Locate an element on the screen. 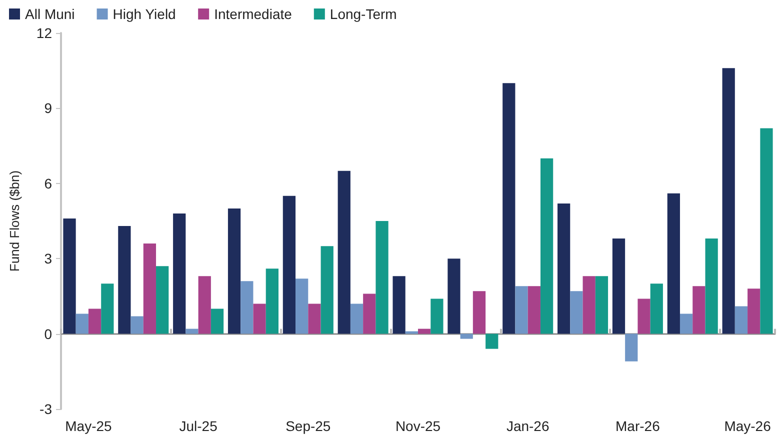  x-tick-label: Mar-26 is located at coordinates (638, 426).